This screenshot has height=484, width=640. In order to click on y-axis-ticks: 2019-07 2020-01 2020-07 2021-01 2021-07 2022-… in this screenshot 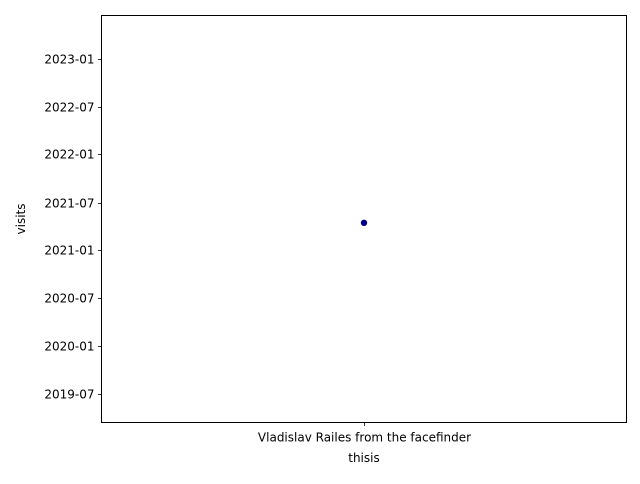, I will do `click(73, 227)`.